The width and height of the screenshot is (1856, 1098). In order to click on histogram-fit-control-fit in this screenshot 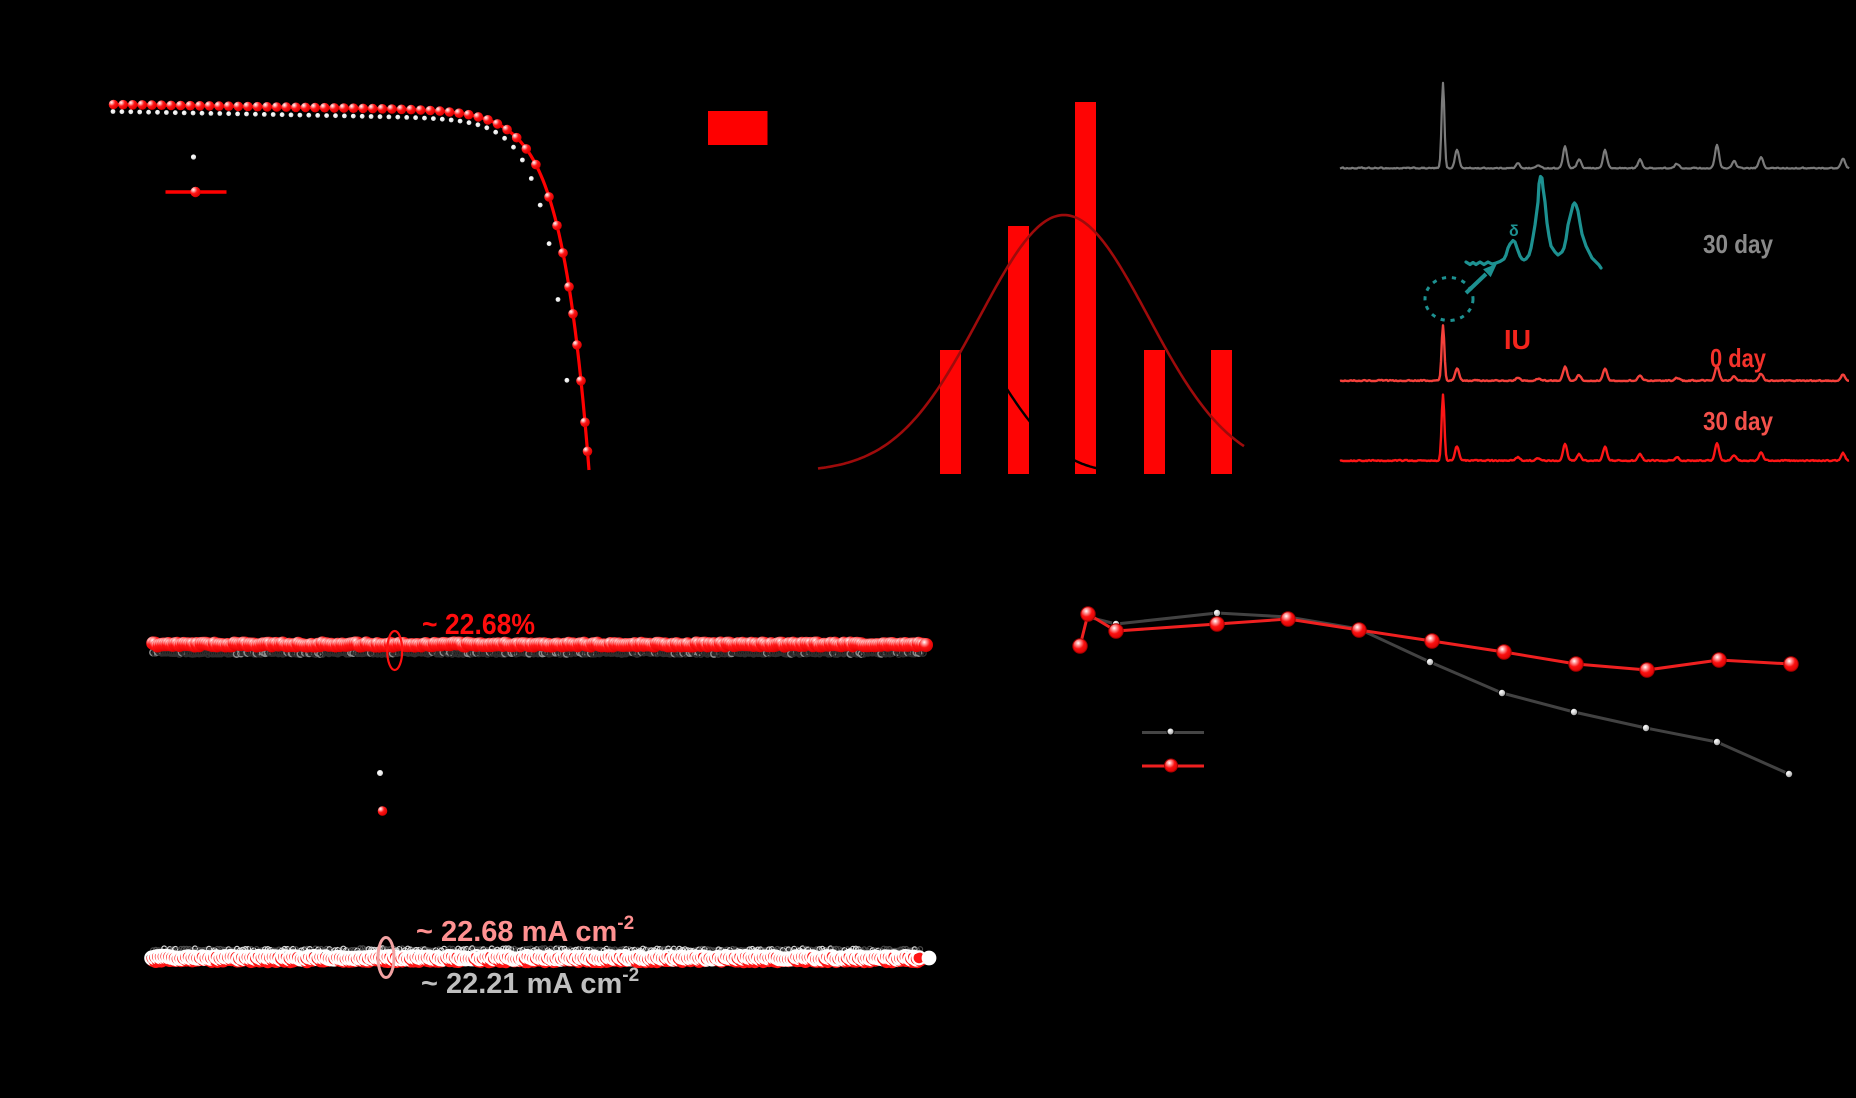, I will do `click(1020, 396)`.